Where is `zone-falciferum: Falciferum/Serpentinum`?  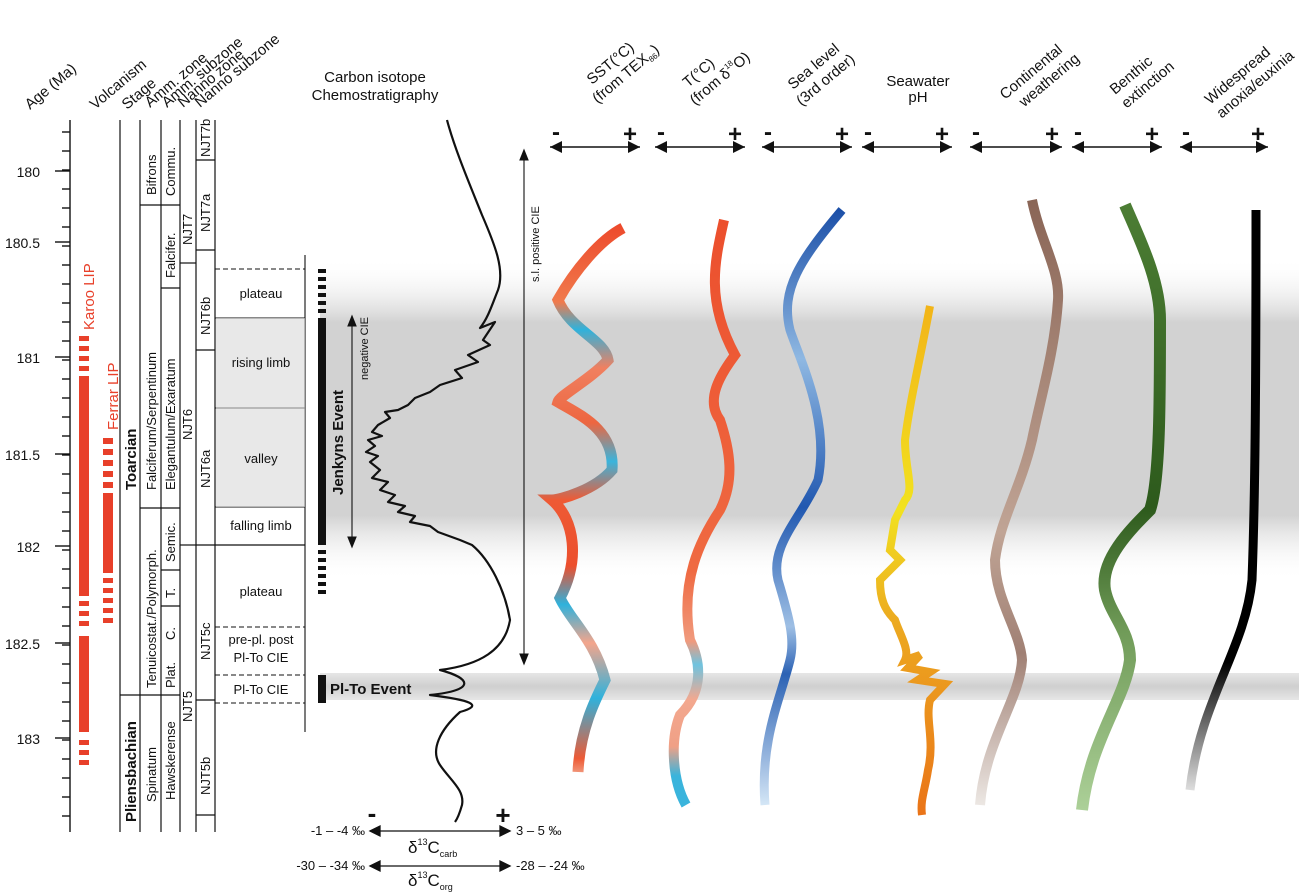
zone-falciferum: Falciferum/Serpentinum is located at coordinates (151, 421).